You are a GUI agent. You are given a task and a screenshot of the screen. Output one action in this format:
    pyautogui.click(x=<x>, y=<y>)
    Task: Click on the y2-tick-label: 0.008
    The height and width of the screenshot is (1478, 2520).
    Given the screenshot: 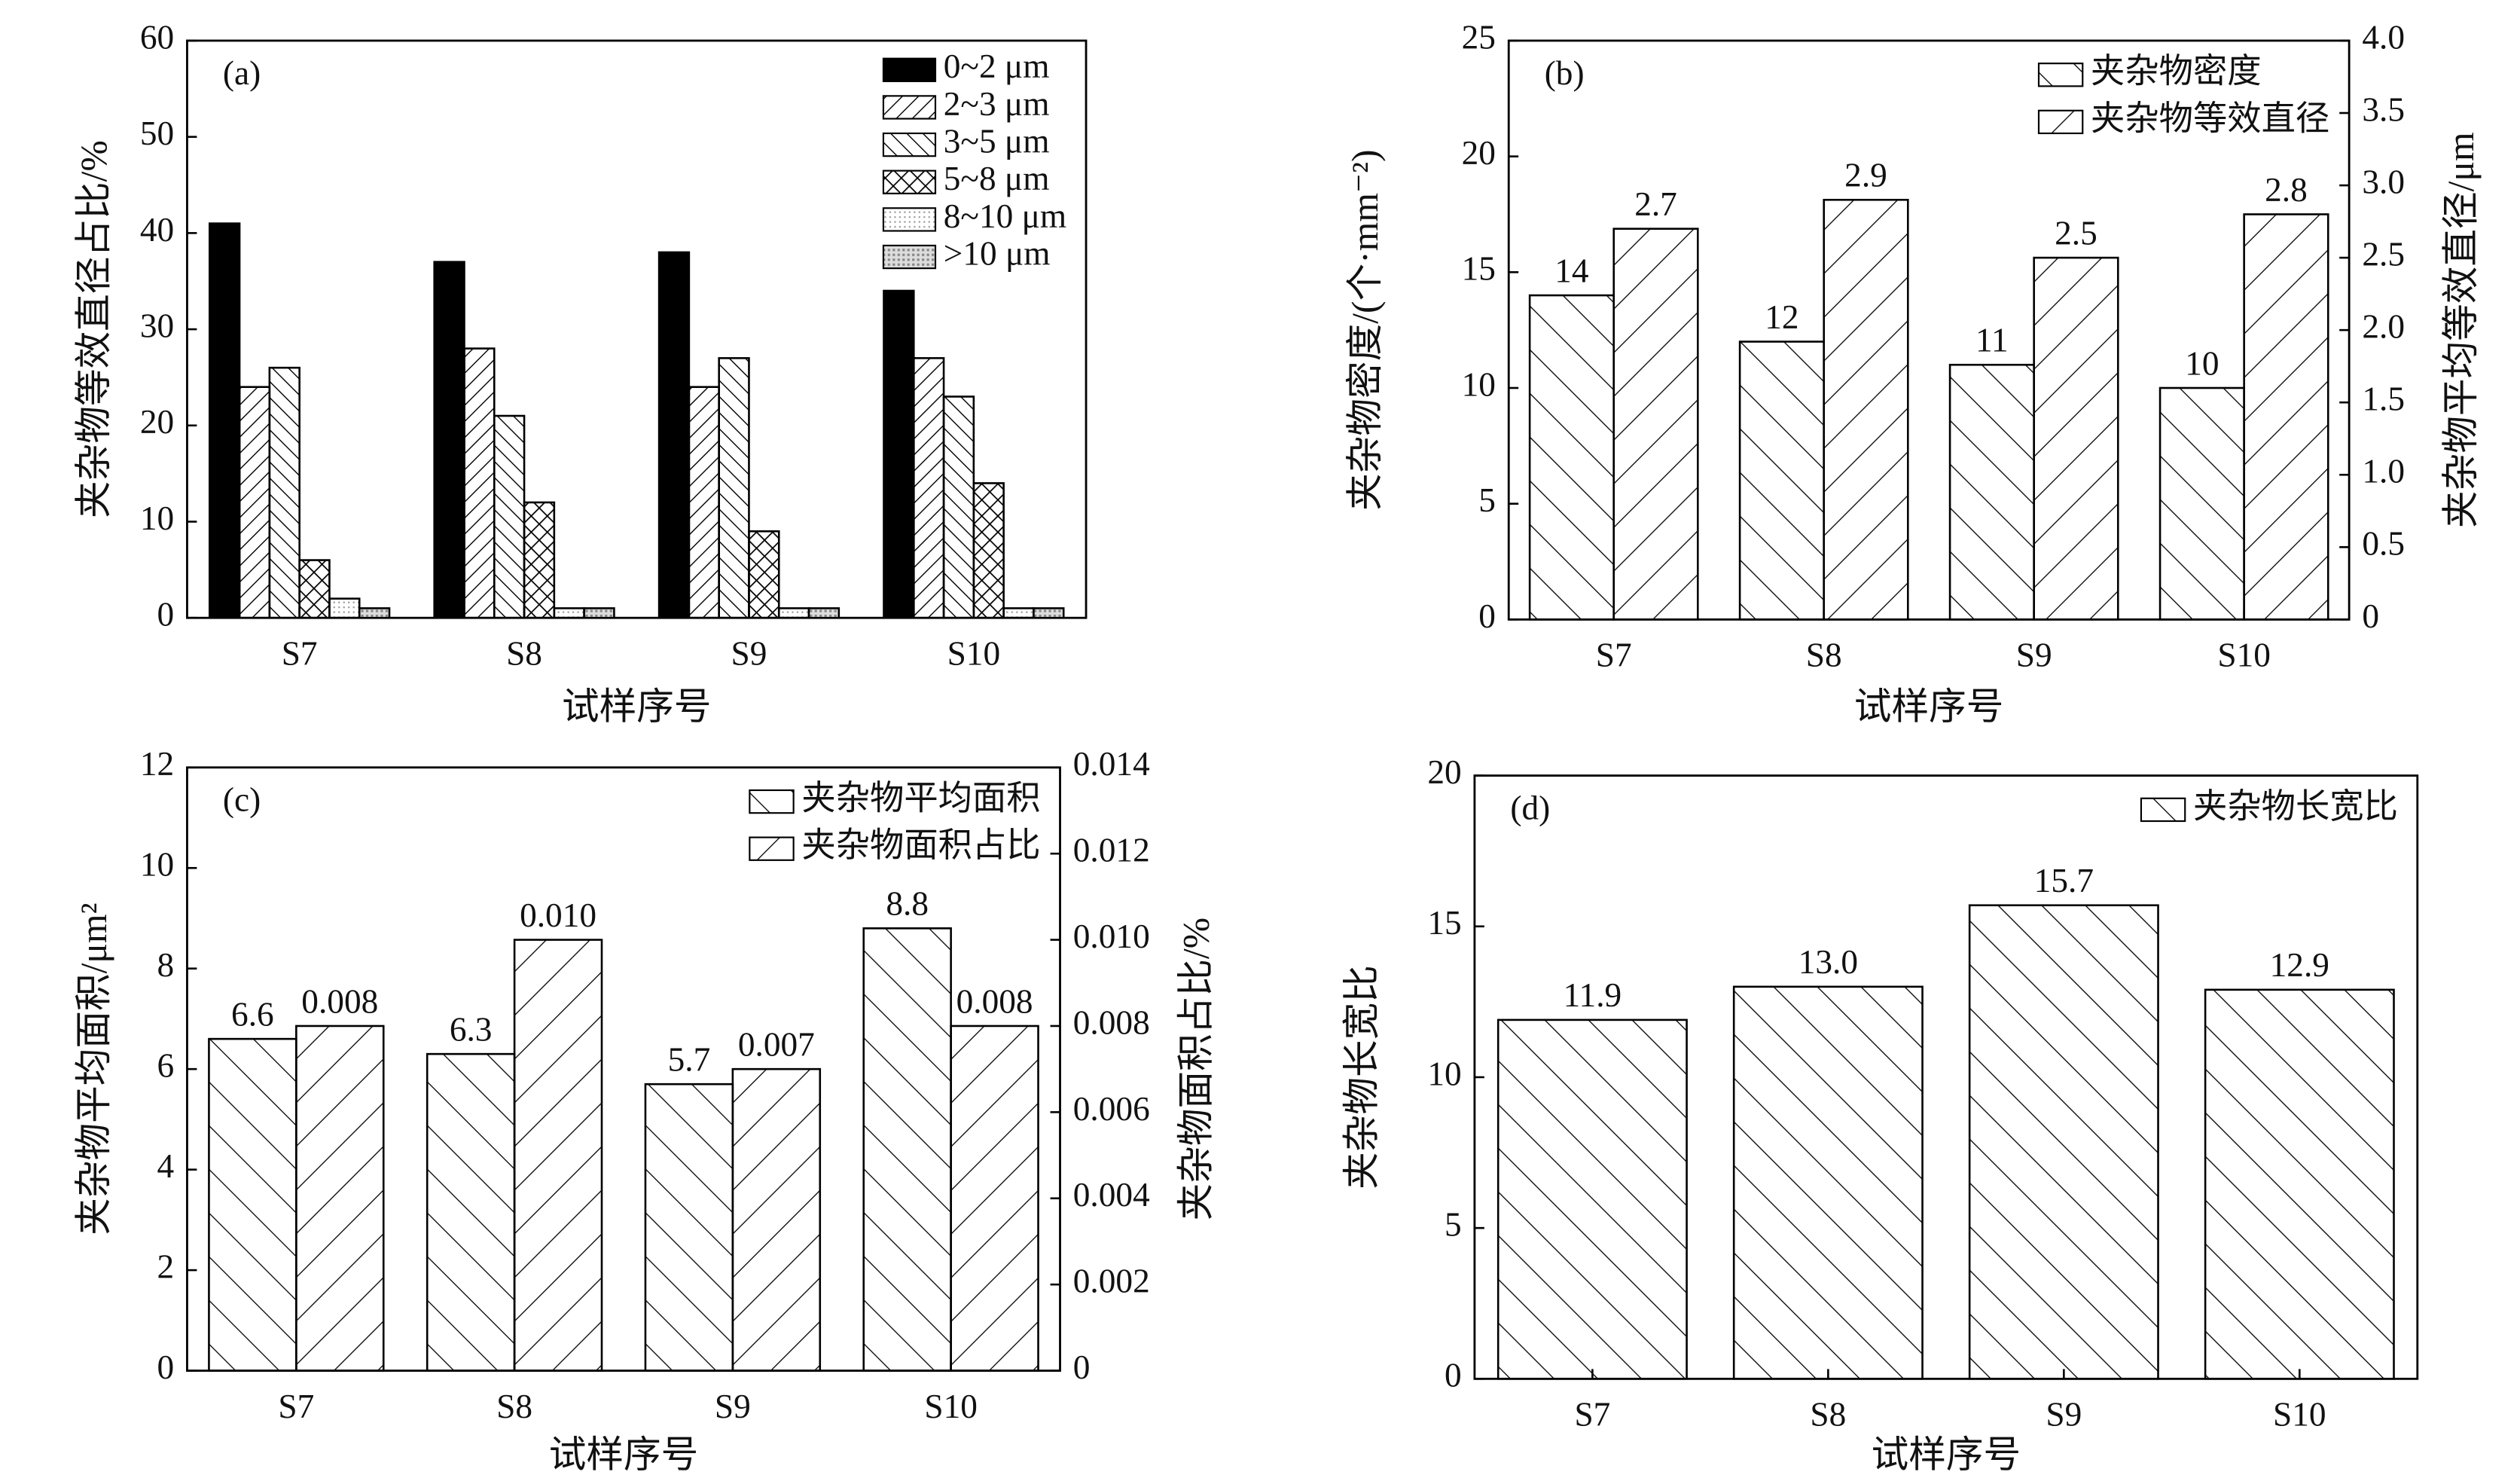 What is the action you would take?
    pyautogui.click(x=1111, y=1022)
    